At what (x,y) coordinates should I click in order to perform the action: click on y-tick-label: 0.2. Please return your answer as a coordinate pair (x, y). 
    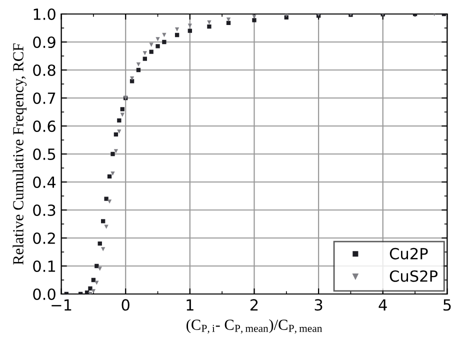
    Looking at the image, I should click on (44, 238).